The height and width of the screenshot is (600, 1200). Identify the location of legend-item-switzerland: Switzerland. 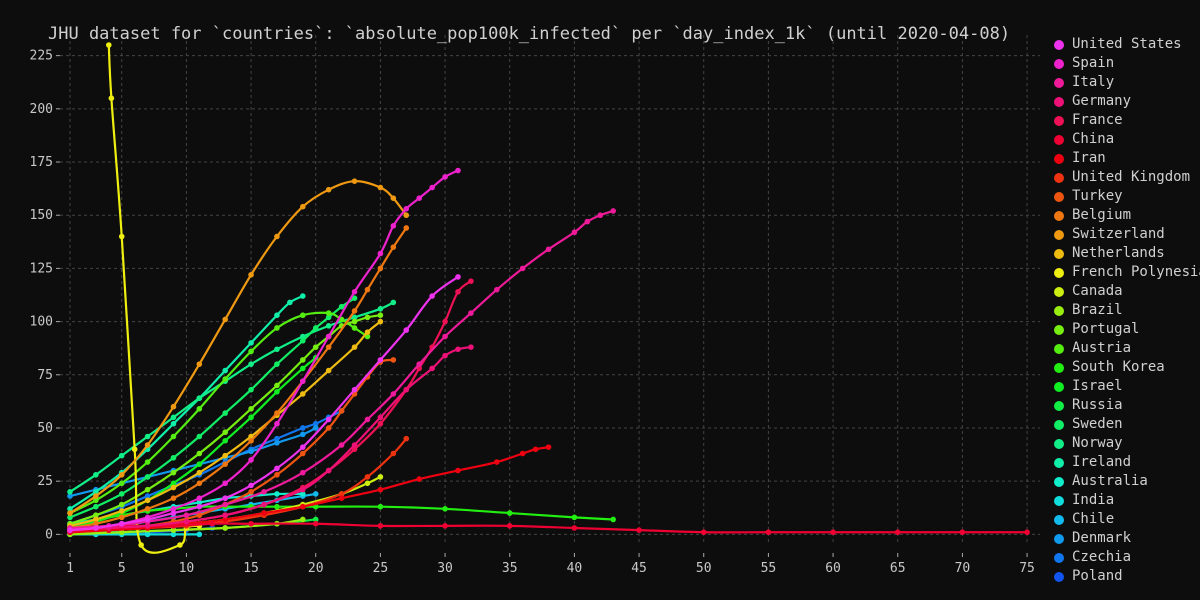
(1127, 234).